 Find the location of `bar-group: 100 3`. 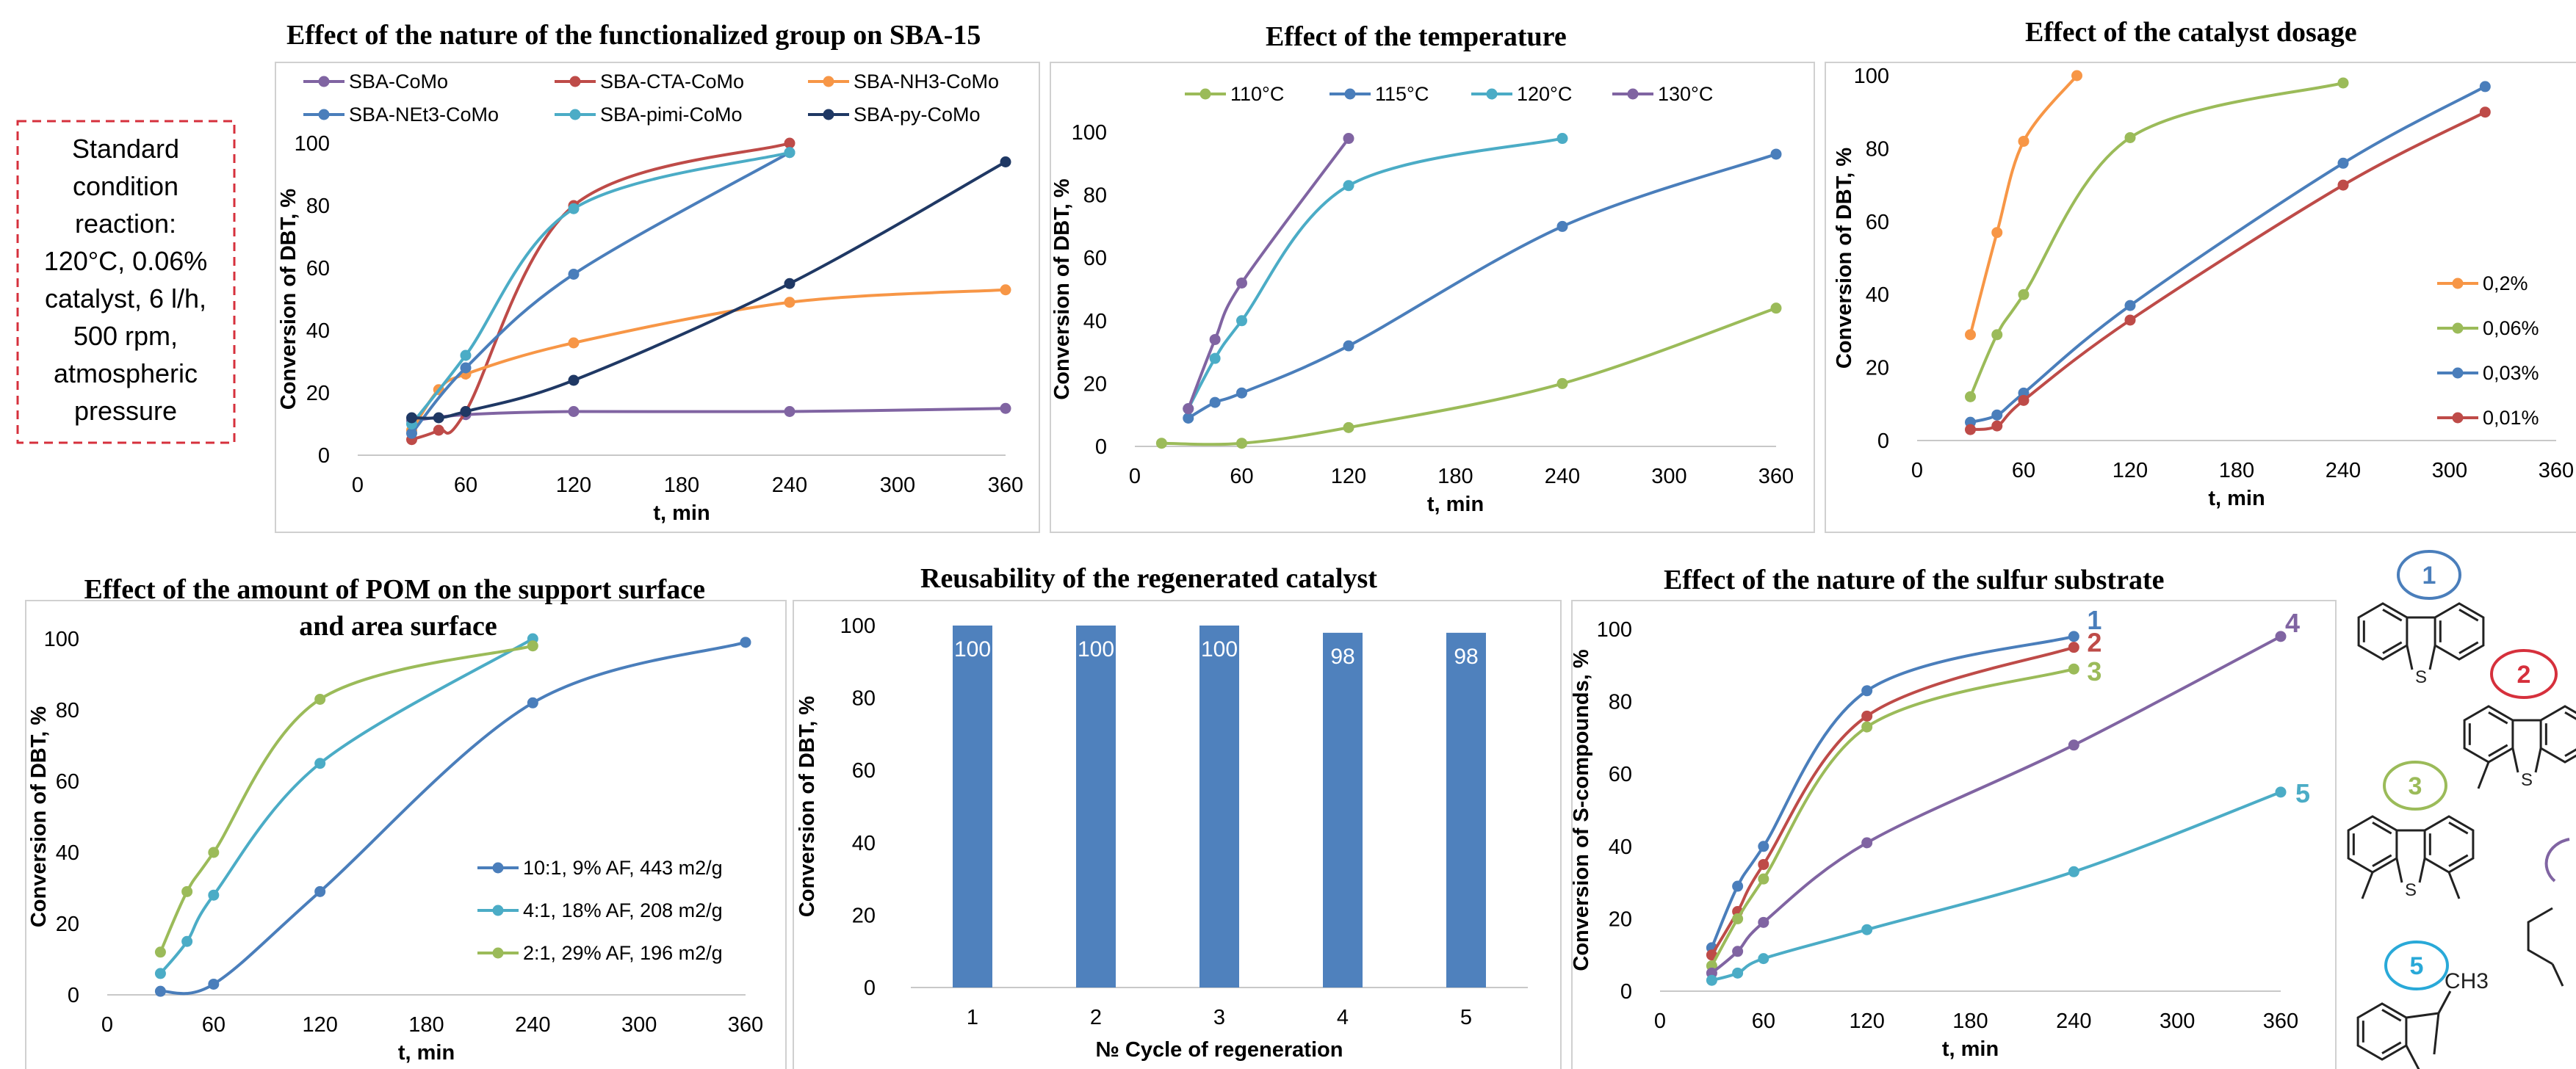

bar-group: 100 3 is located at coordinates (1219, 827).